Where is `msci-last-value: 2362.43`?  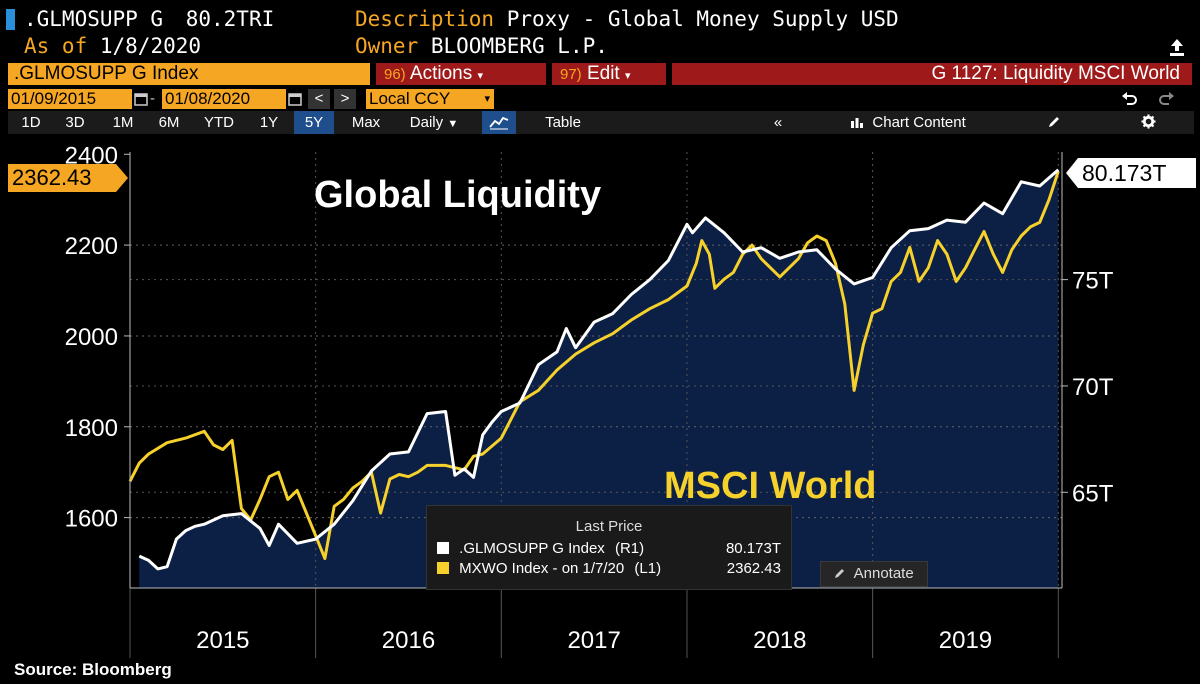
msci-last-value: 2362.43 is located at coordinates (52, 177).